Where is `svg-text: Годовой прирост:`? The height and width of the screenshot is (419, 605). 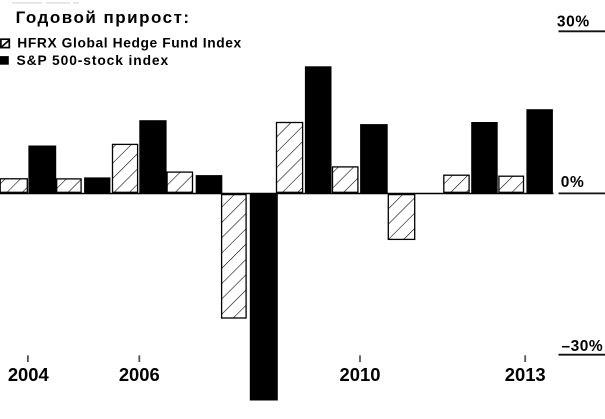
svg-text: Годовой прирост: is located at coordinates (103, 17).